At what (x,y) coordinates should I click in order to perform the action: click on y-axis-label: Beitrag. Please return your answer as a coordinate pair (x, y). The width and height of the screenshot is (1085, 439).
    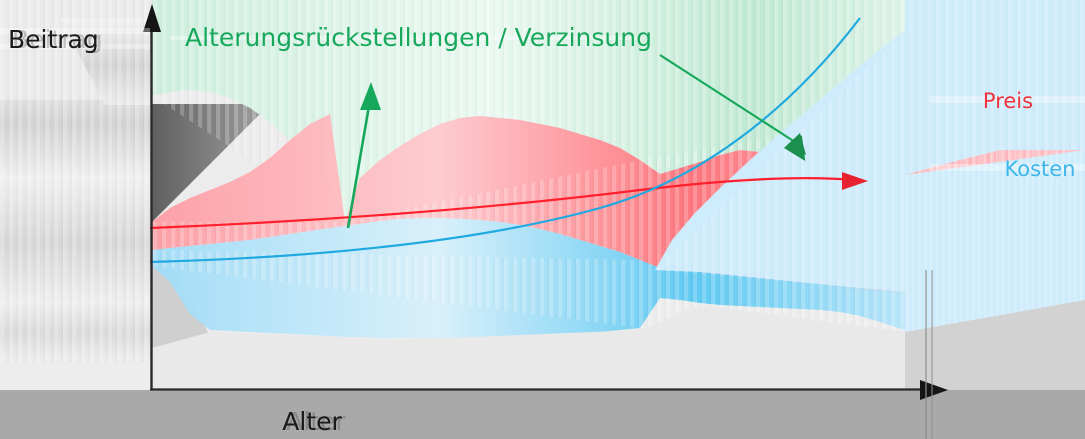
    Looking at the image, I should click on (53, 39).